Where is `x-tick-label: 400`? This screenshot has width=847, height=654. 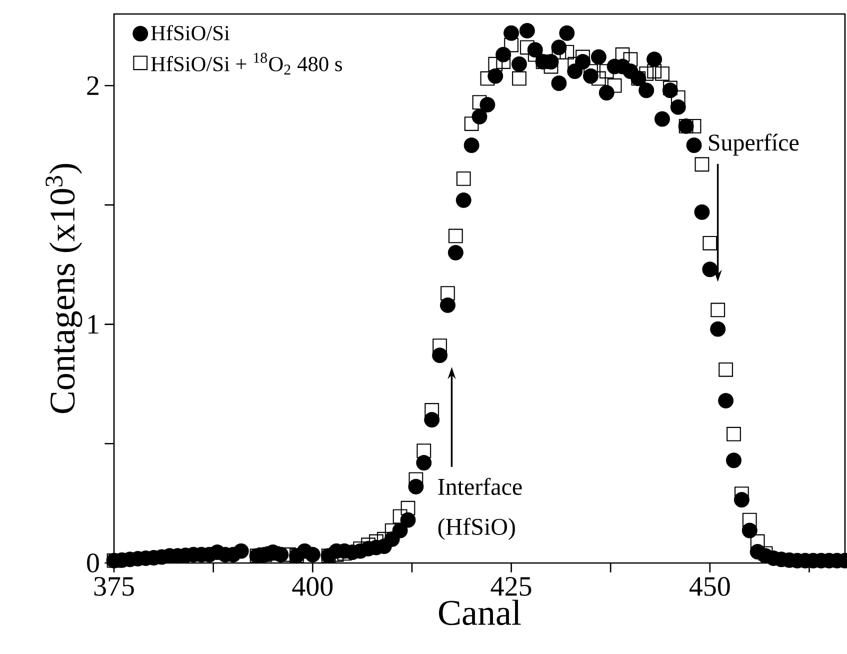
x-tick-label: 400 is located at coordinates (312, 586).